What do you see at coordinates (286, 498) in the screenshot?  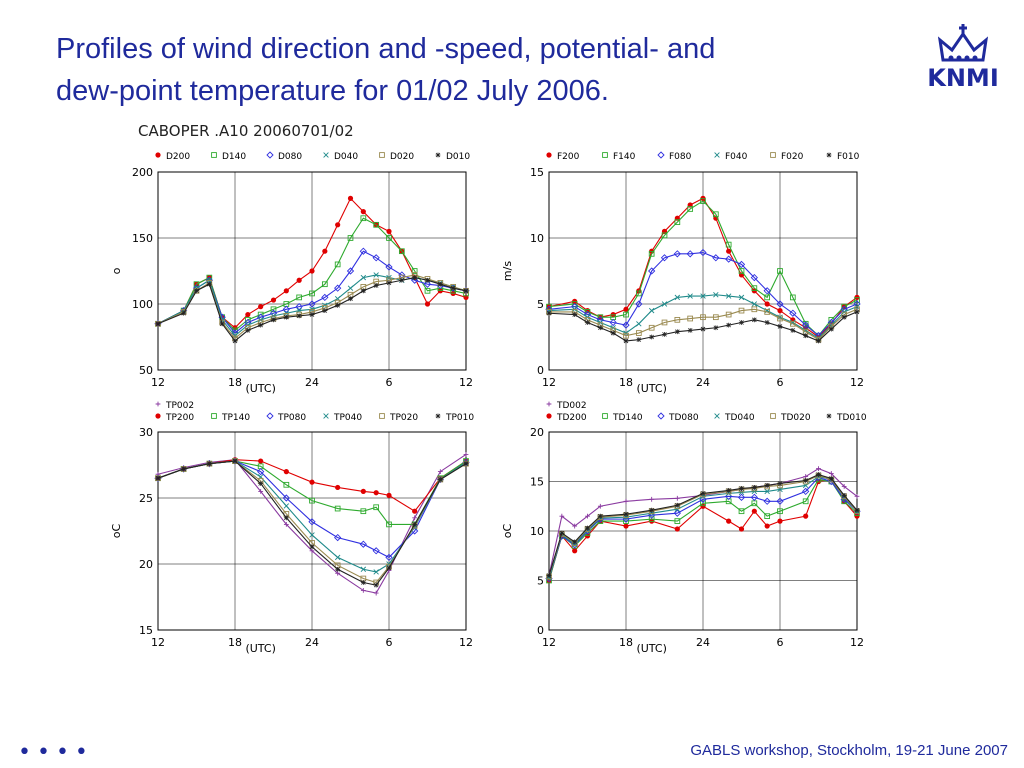 I see `data-point-tp080` at bounding box center [286, 498].